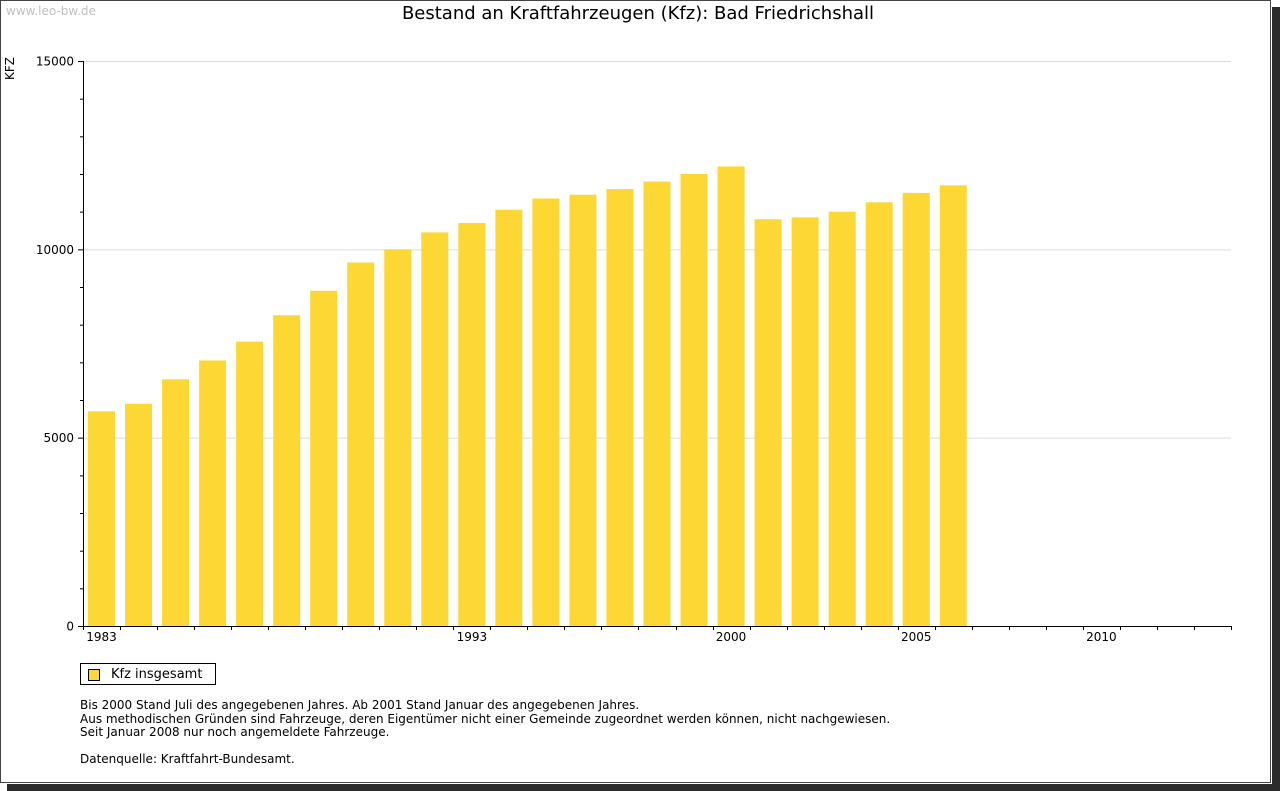 Image resolution: width=1280 pixels, height=791 pixels. I want to click on x-tick-label: 2000, so click(731, 637).